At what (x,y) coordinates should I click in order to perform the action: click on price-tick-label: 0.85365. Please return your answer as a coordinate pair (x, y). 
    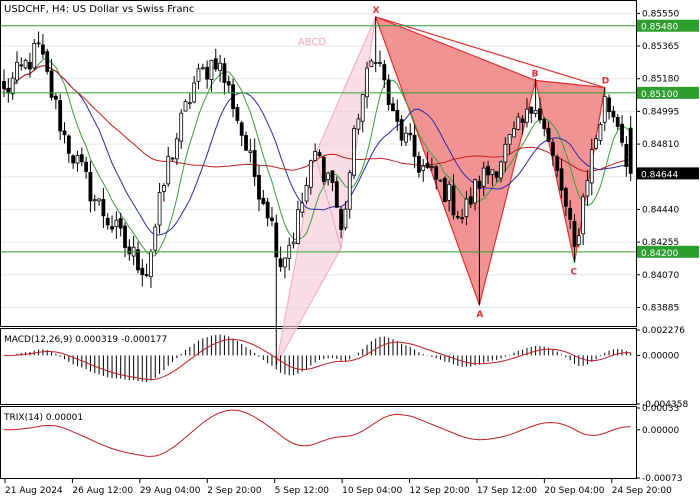
    Looking at the image, I should click on (660, 47).